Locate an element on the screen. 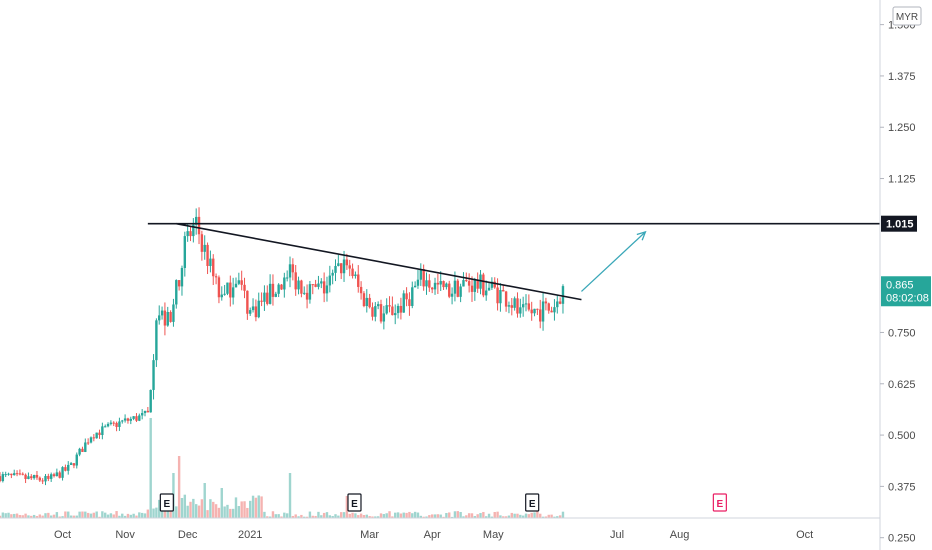 This screenshot has width=932, height=550. x-tick-label: Jul is located at coordinates (617, 535).